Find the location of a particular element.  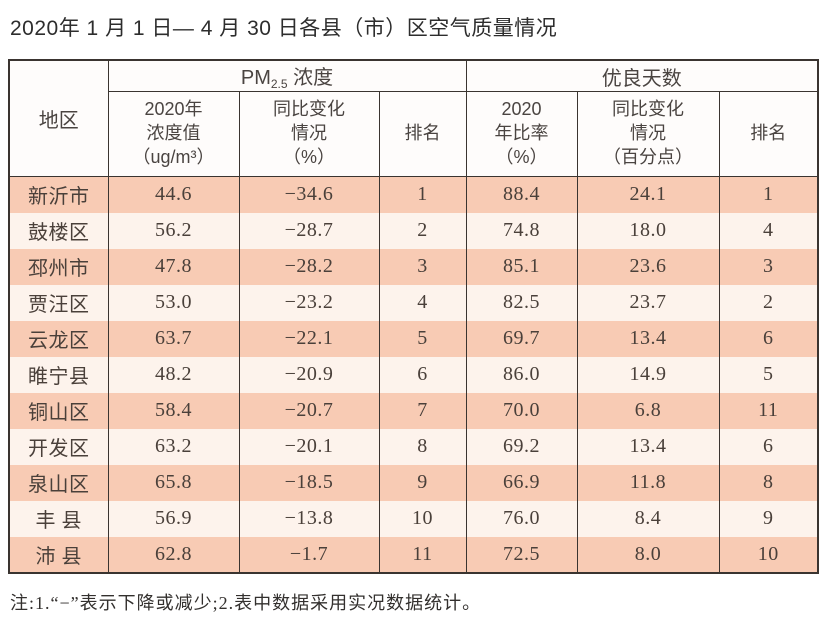

header-pm-rank: 排名 is located at coordinates (422, 134).